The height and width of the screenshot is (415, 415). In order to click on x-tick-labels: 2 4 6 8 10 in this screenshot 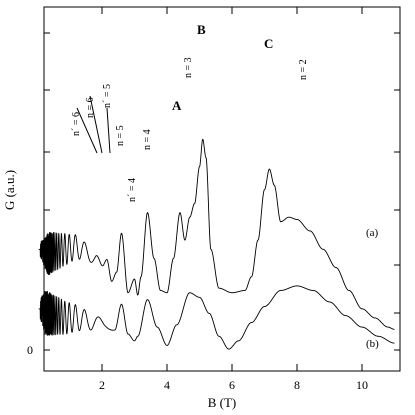, I will do `click(233, 385)`.